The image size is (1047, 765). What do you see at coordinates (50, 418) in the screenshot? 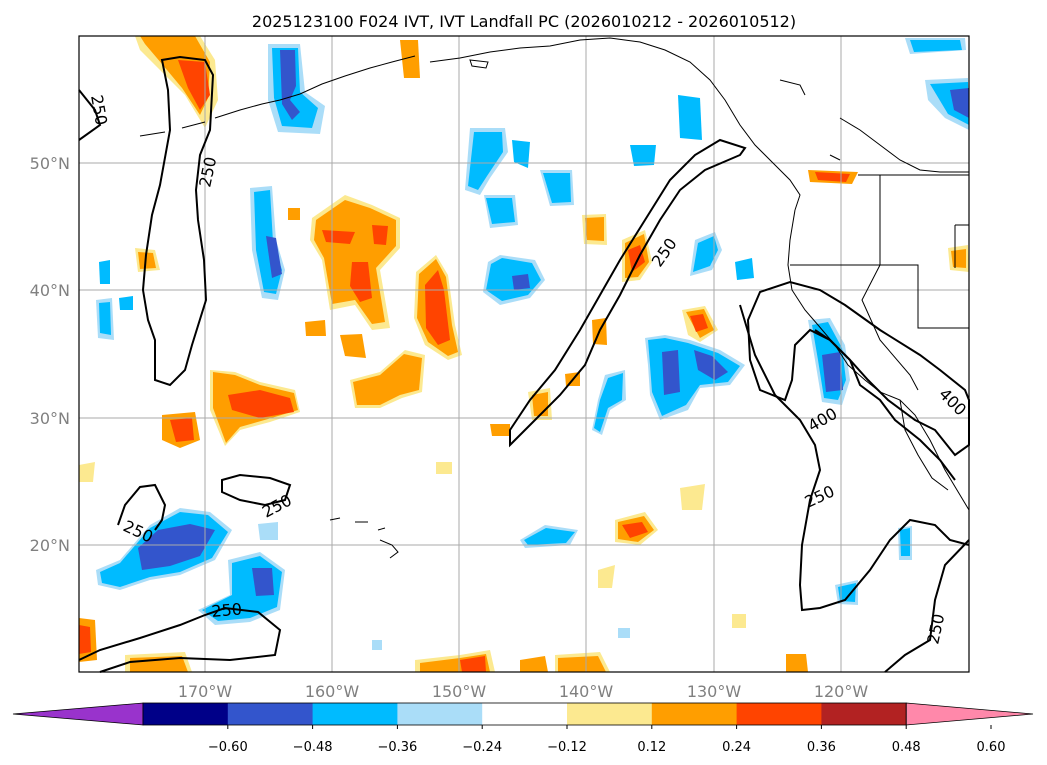
I see `lat-label: 30°N` at bounding box center [50, 418].